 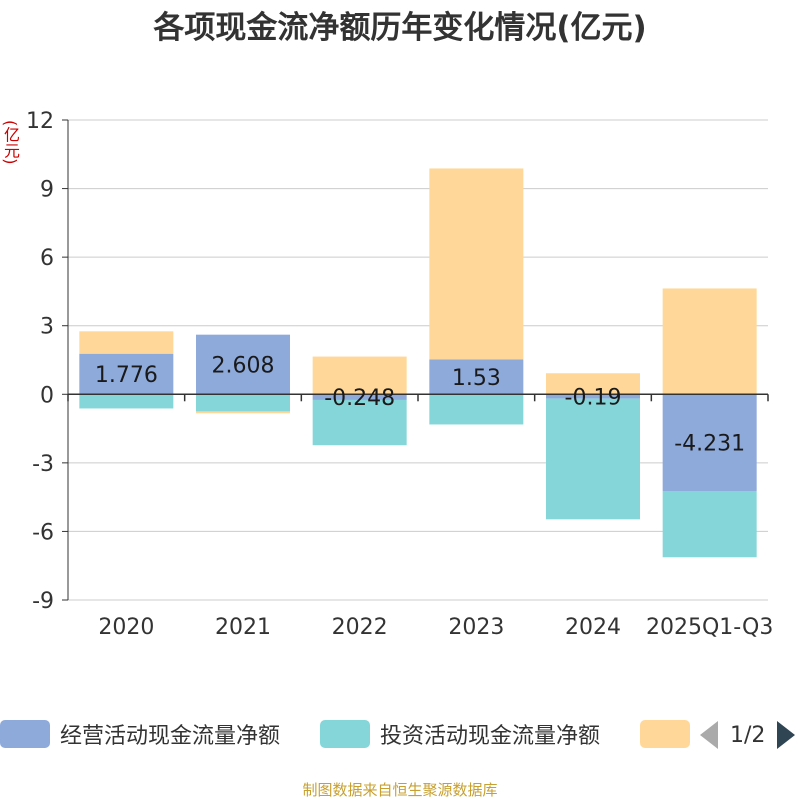 I want to click on legend-swatch-operating, so click(x=25, y=734).